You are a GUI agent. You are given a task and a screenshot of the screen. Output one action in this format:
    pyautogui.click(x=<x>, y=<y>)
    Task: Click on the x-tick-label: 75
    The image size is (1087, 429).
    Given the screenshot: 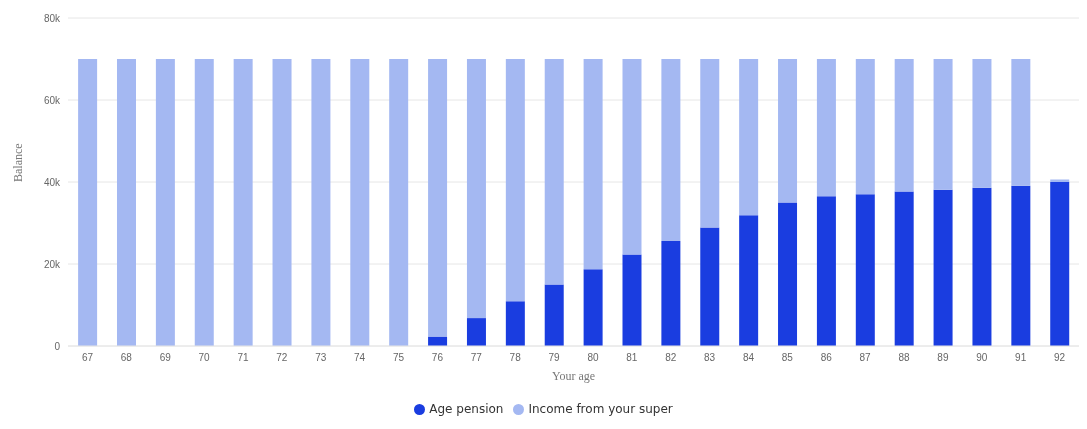 What is the action you would take?
    pyautogui.click(x=398, y=358)
    